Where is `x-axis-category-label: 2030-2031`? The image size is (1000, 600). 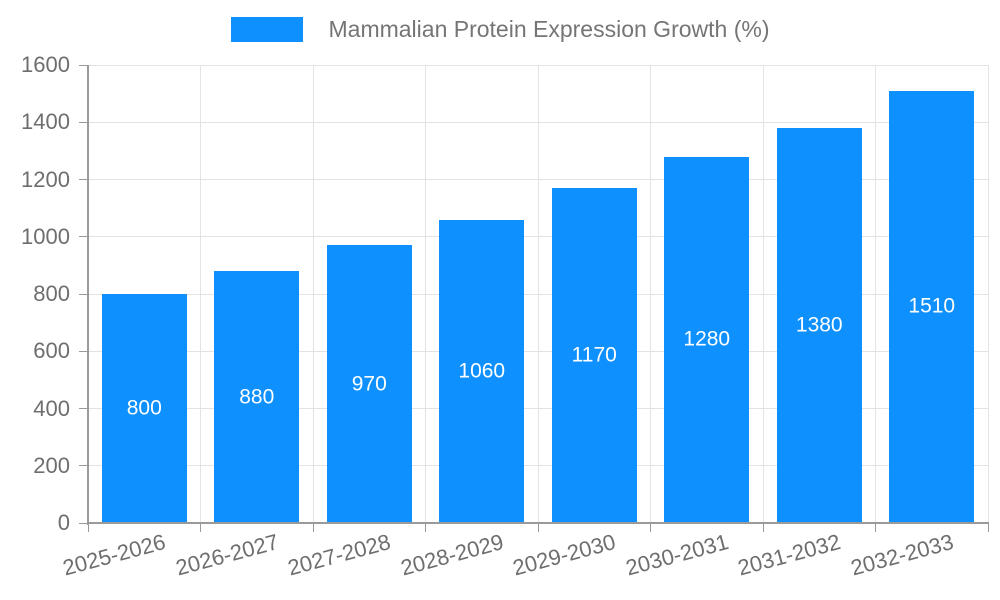
x-axis-category-label: 2030-2031 is located at coordinates (676, 555).